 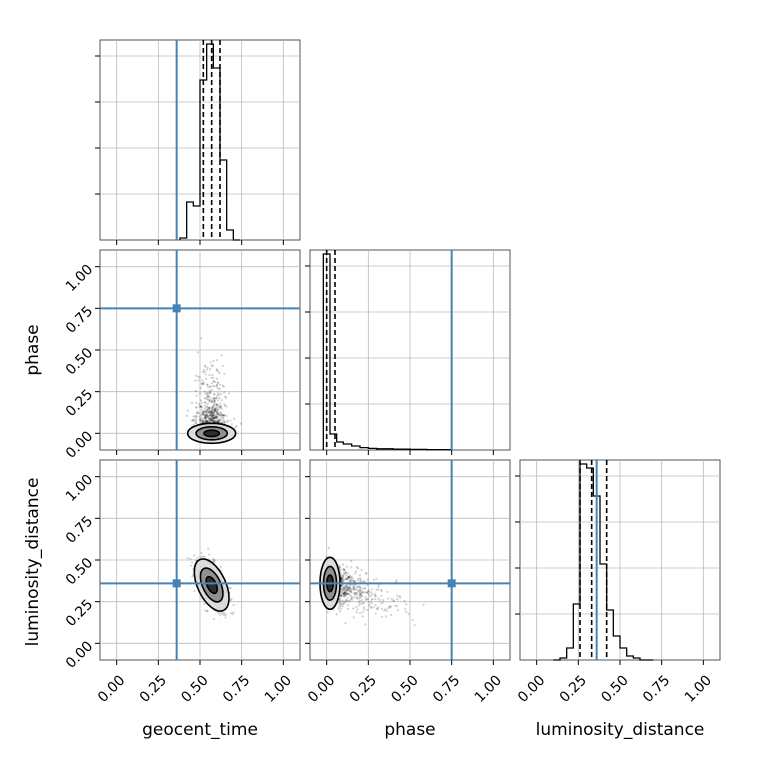 I want to click on xlabel-luminosity-distance: luminosity_distance, so click(x=620, y=730).